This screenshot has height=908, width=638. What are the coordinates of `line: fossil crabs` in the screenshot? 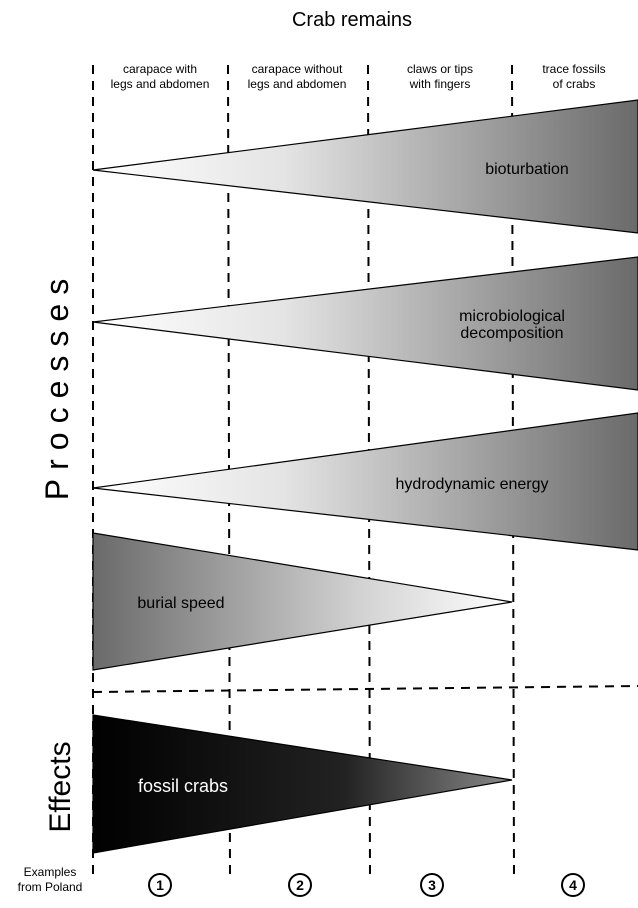 It's located at (183, 786).